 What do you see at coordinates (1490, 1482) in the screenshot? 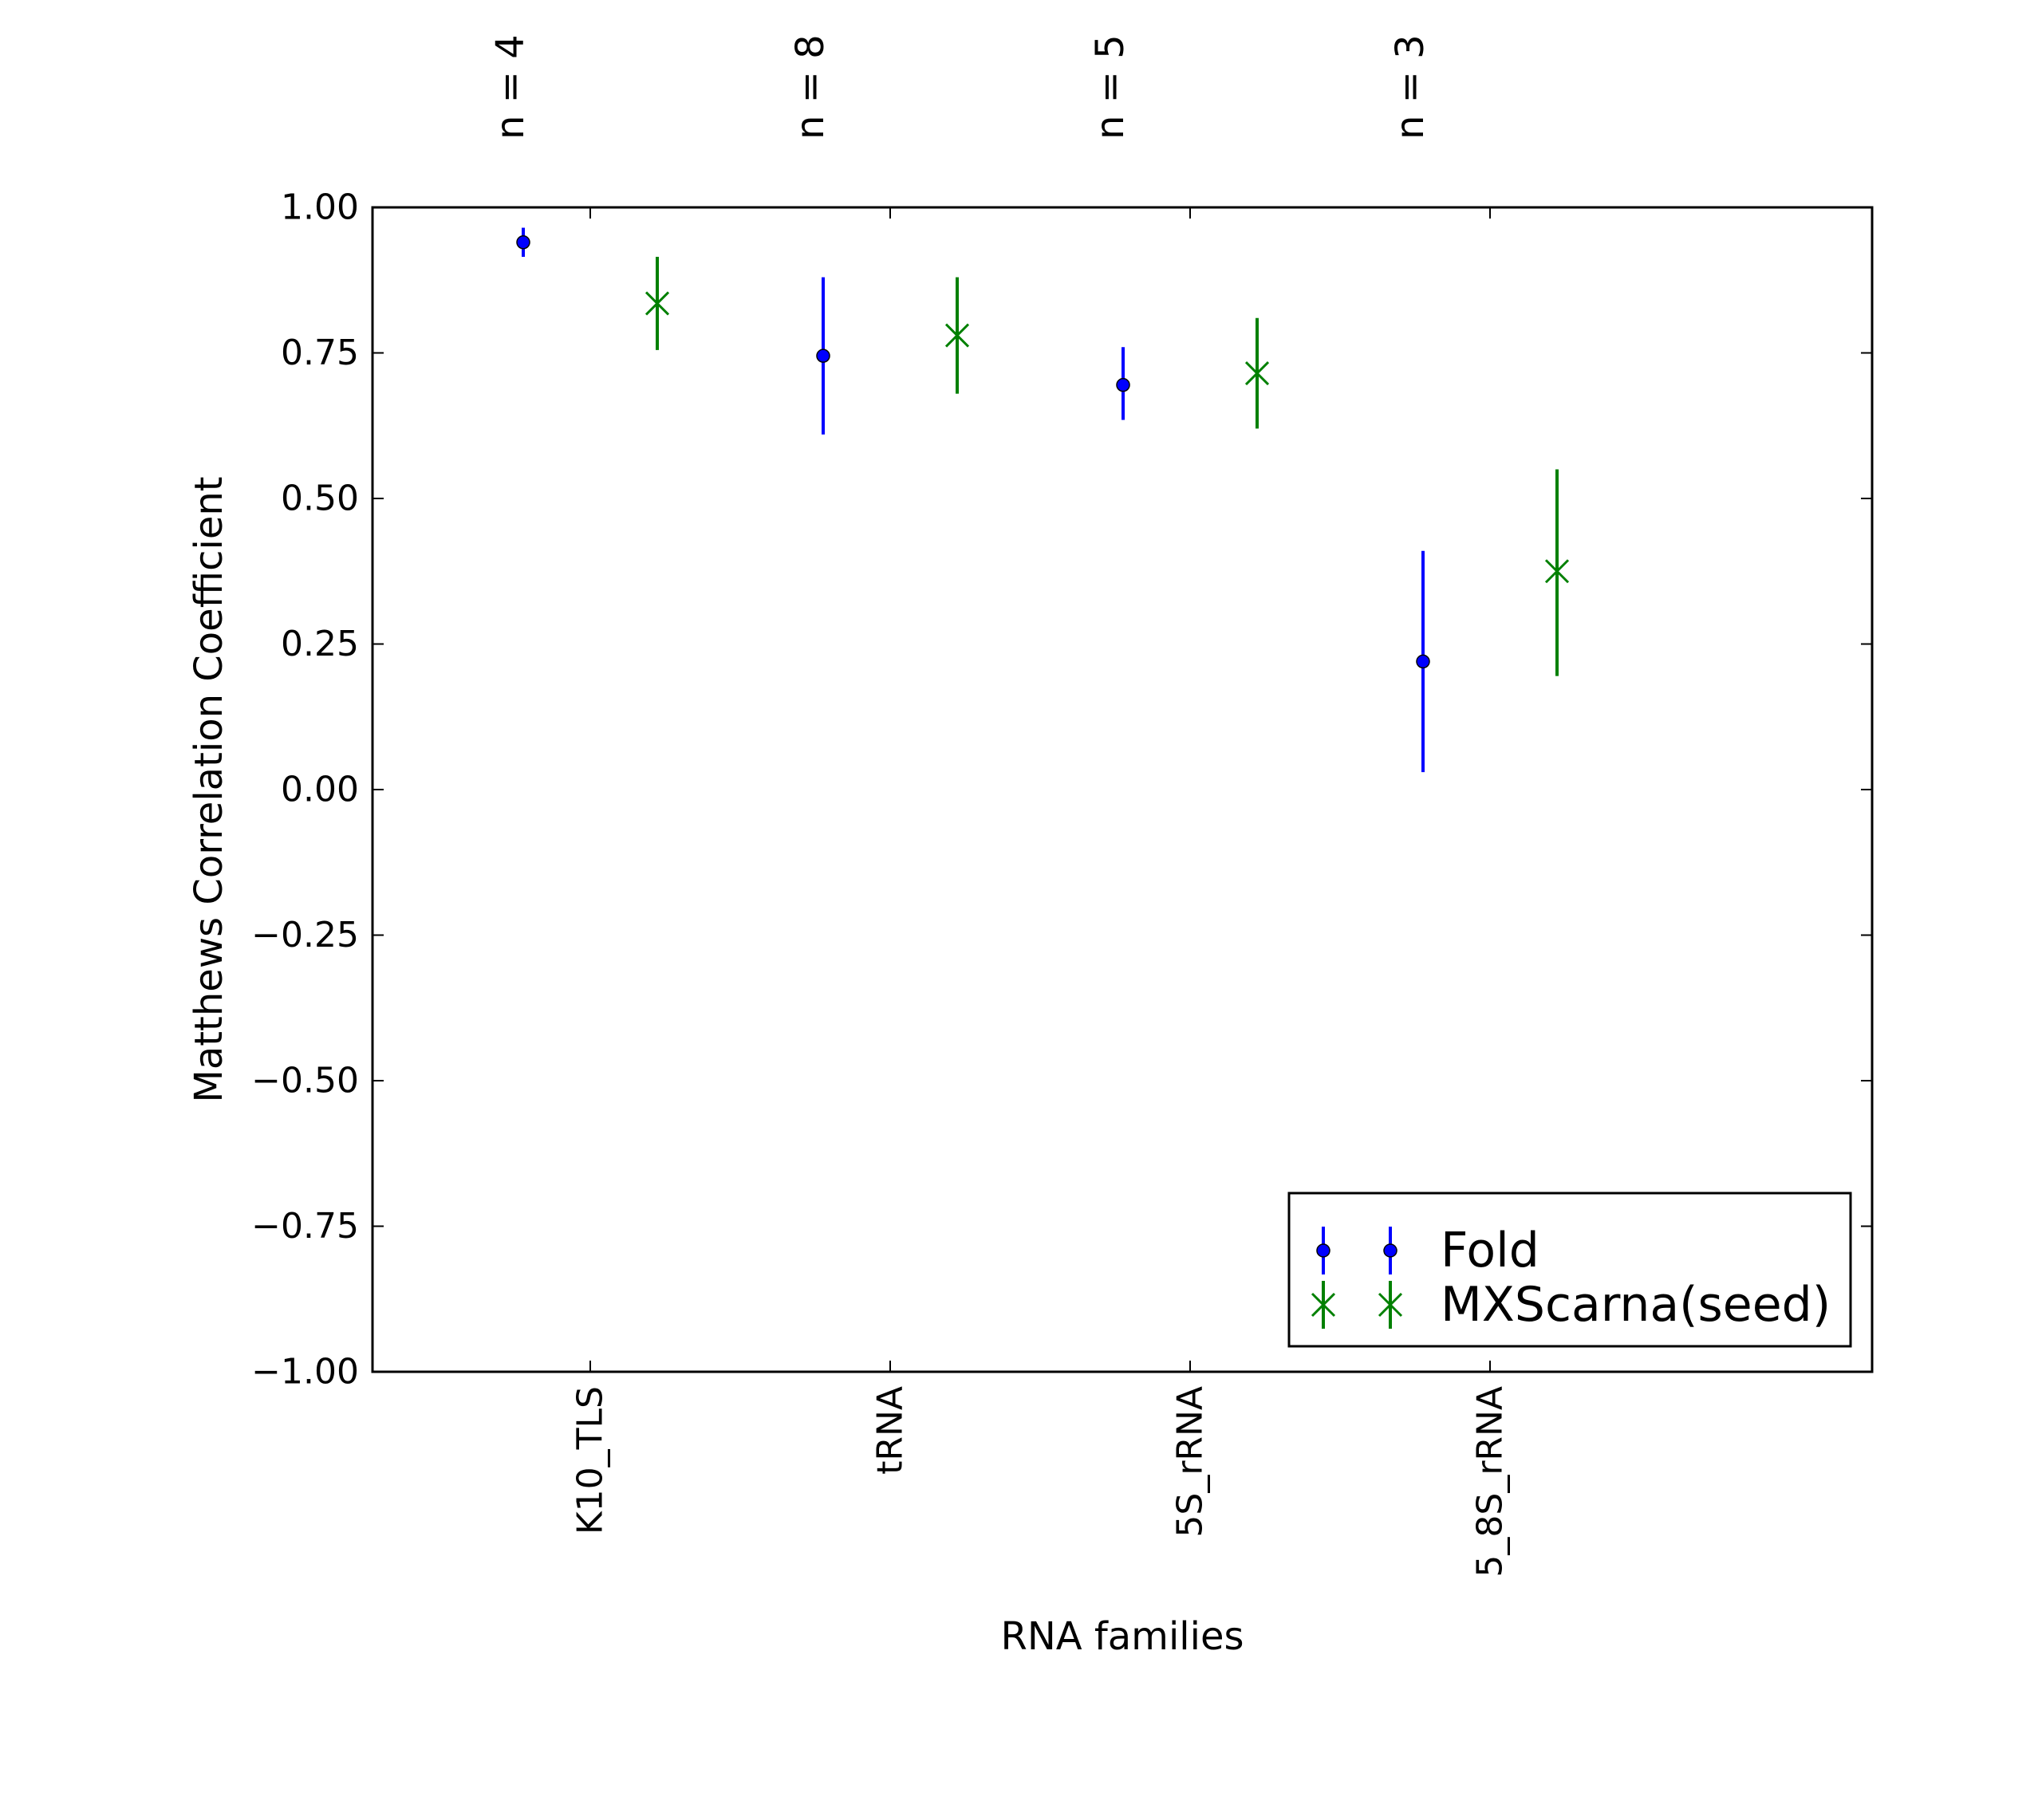
I see `x-tick-label: 5_8S_rRNA` at bounding box center [1490, 1482].